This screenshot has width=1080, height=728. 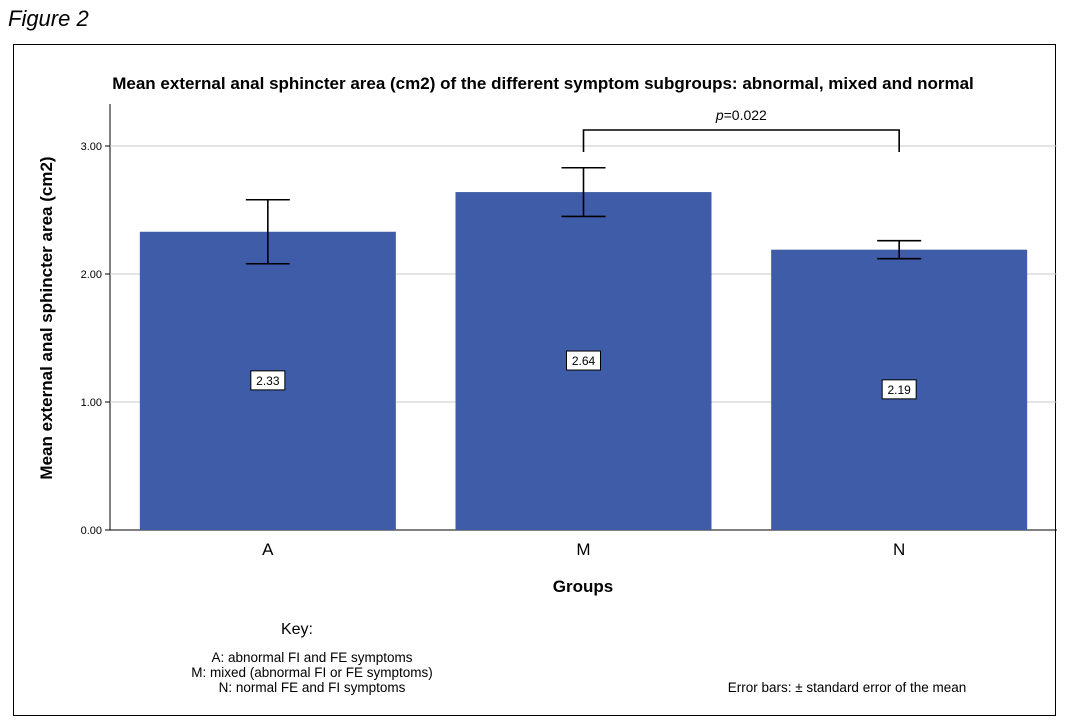 I want to click on x-axis-title: Groups, so click(x=583, y=586).